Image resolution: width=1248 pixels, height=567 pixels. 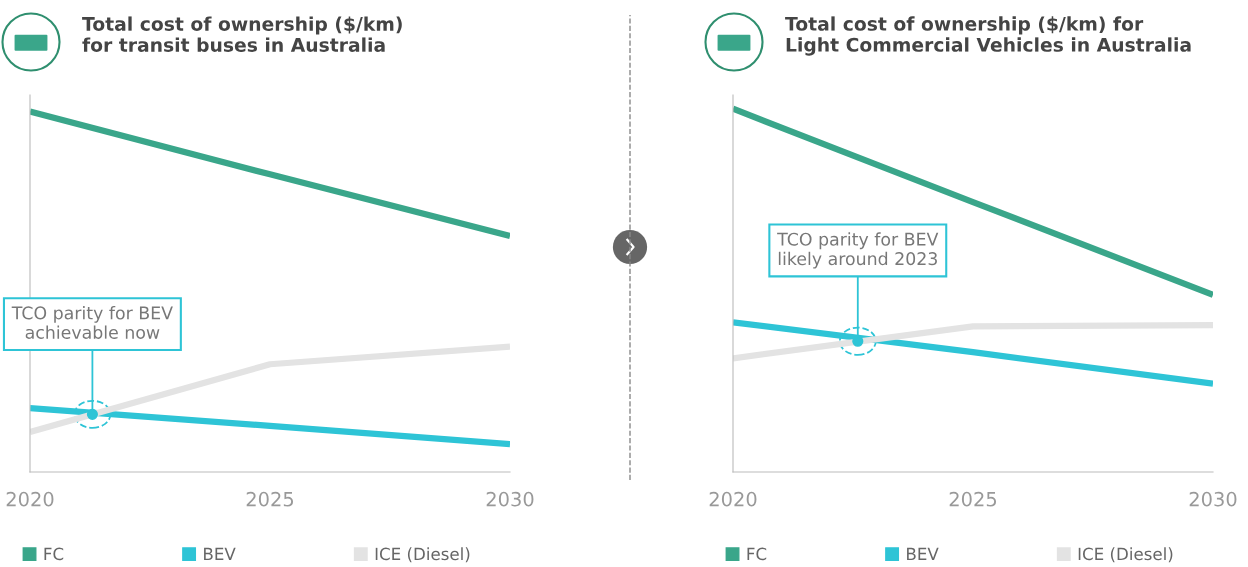 I want to click on annotation: TCO parity for BEV likely around 2023, so click(x=858, y=250).